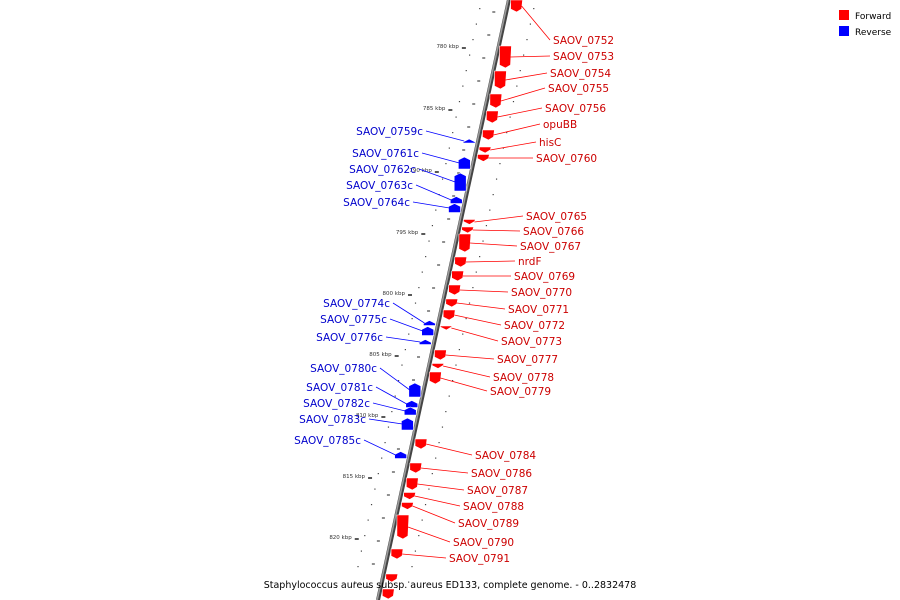  I want to click on gene-label-saov-0789: SAOV_0789, so click(488, 524).